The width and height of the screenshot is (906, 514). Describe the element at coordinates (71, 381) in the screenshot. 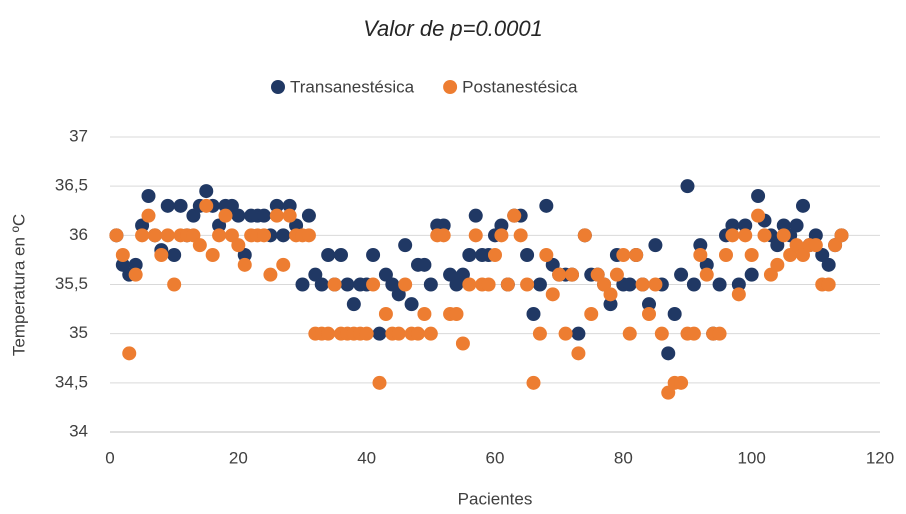

I see `y-tick-label: 34,5` at that location.